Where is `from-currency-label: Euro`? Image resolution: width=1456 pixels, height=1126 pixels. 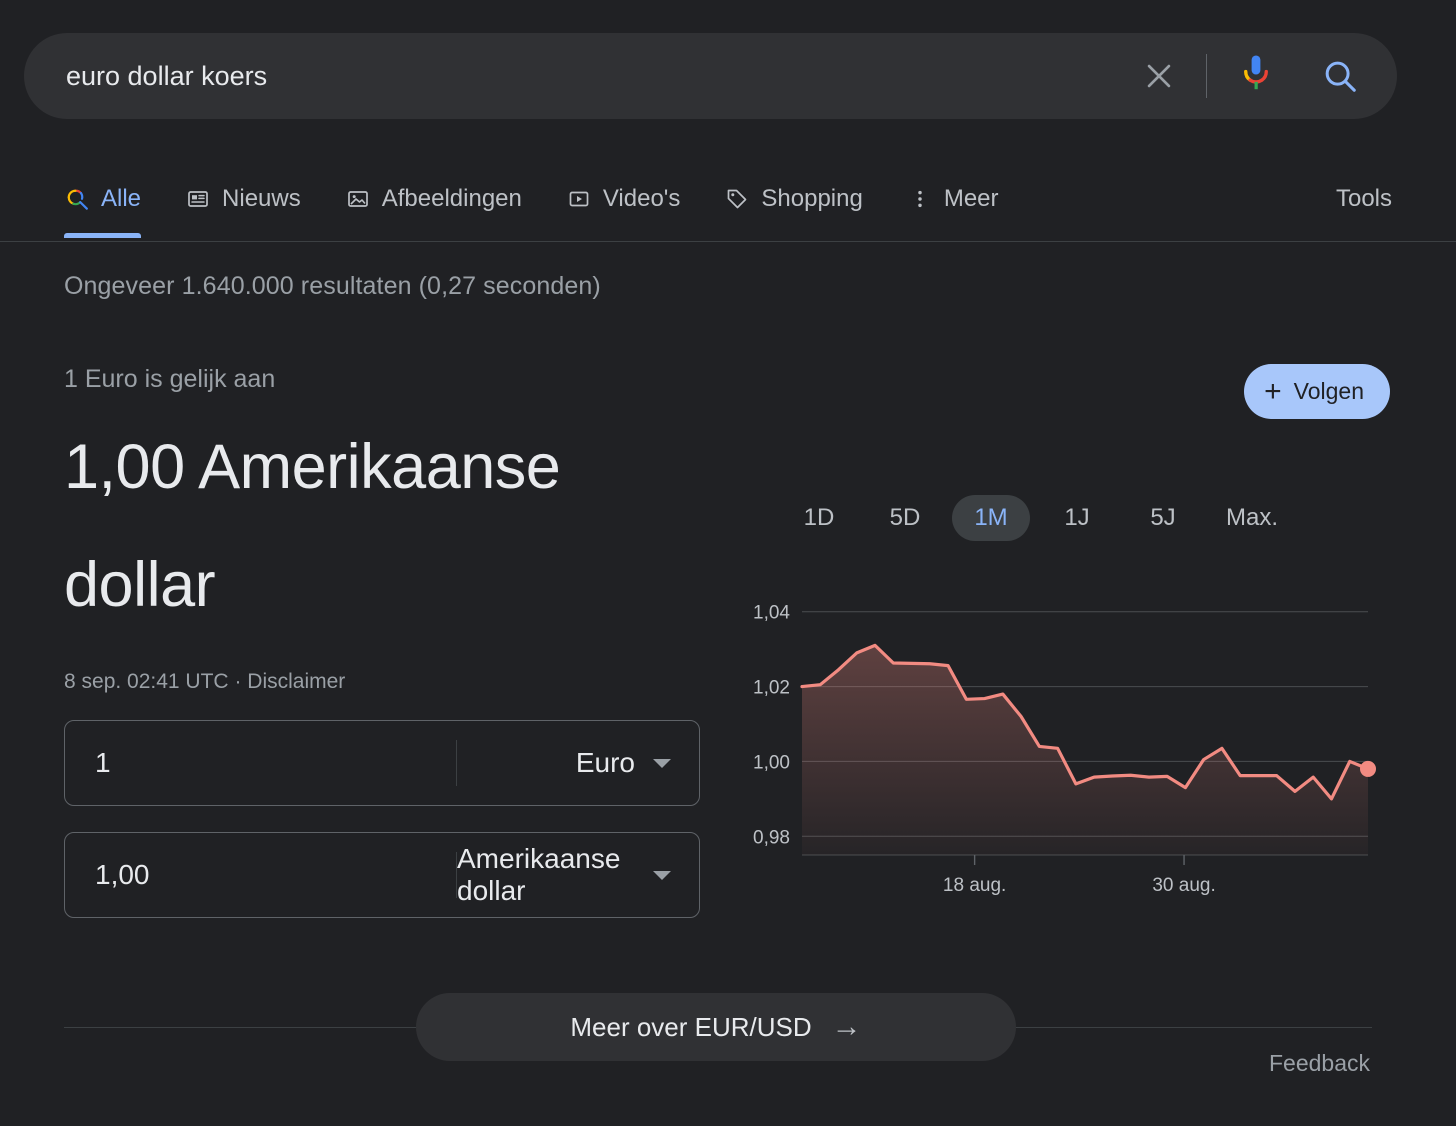
from-currency-label: Euro is located at coordinates (605, 762).